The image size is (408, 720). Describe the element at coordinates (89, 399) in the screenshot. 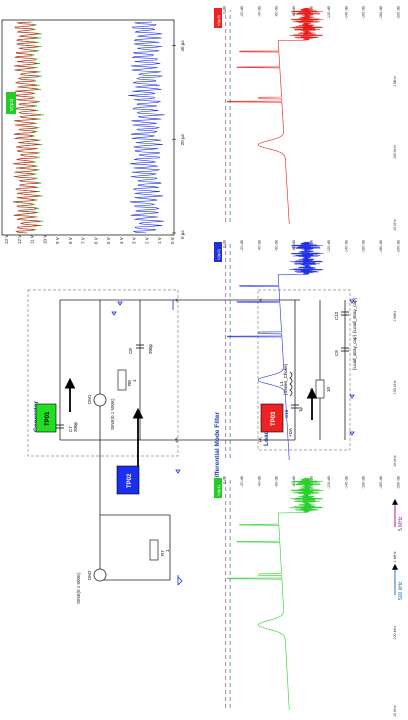

I see `source-dm1-name: DM1` at that location.